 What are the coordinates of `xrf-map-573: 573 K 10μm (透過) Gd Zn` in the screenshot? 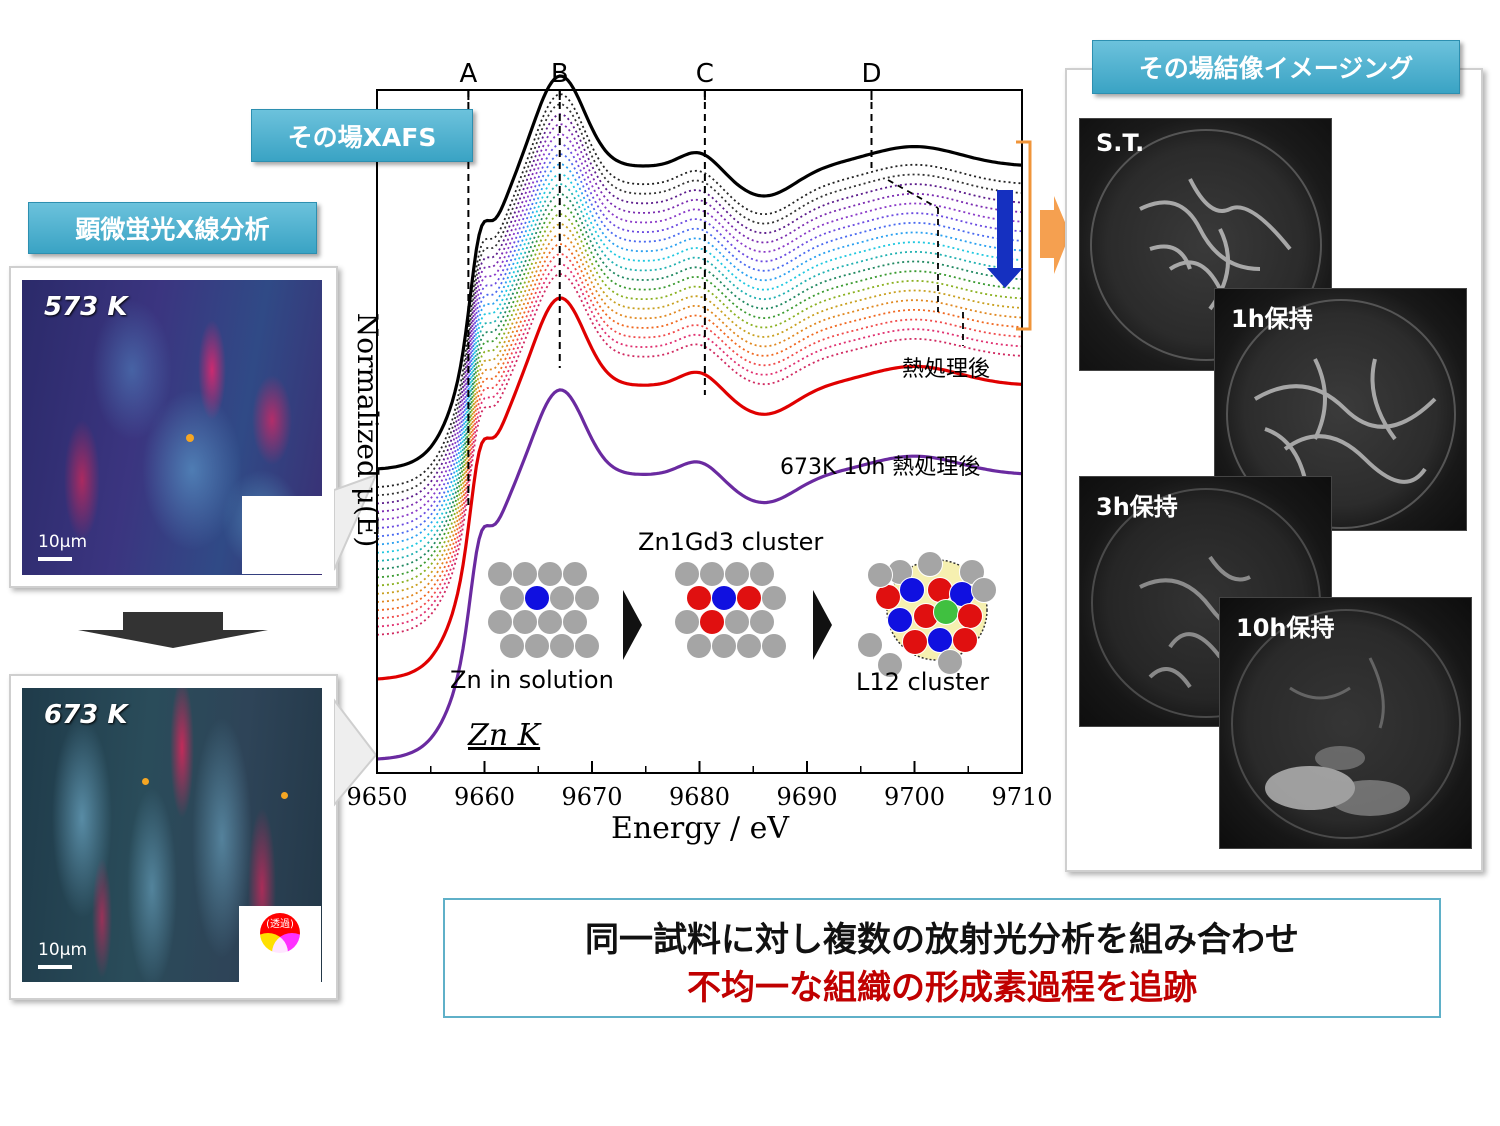 It's located at (172, 427).